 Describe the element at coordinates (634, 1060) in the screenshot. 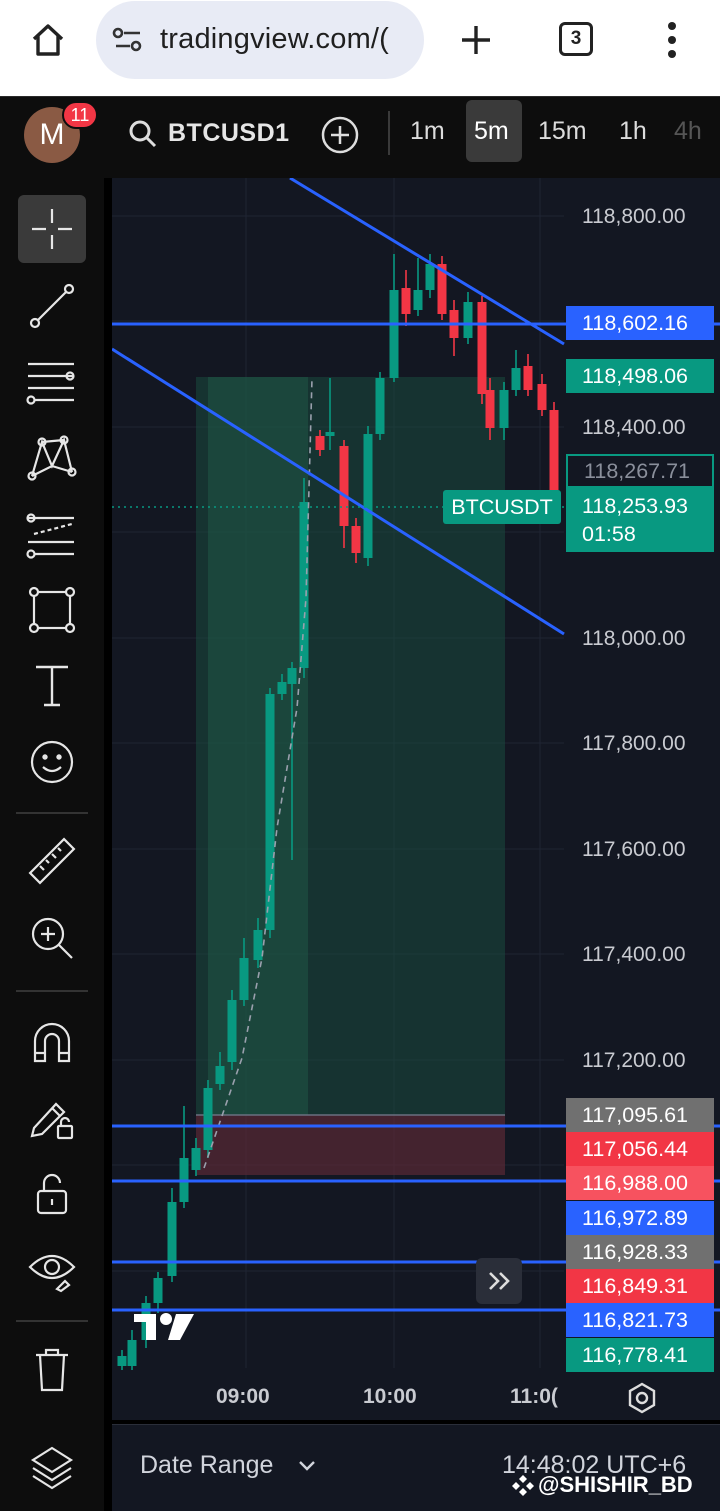

I see `price-axis-label: 117,200.00` at that location.